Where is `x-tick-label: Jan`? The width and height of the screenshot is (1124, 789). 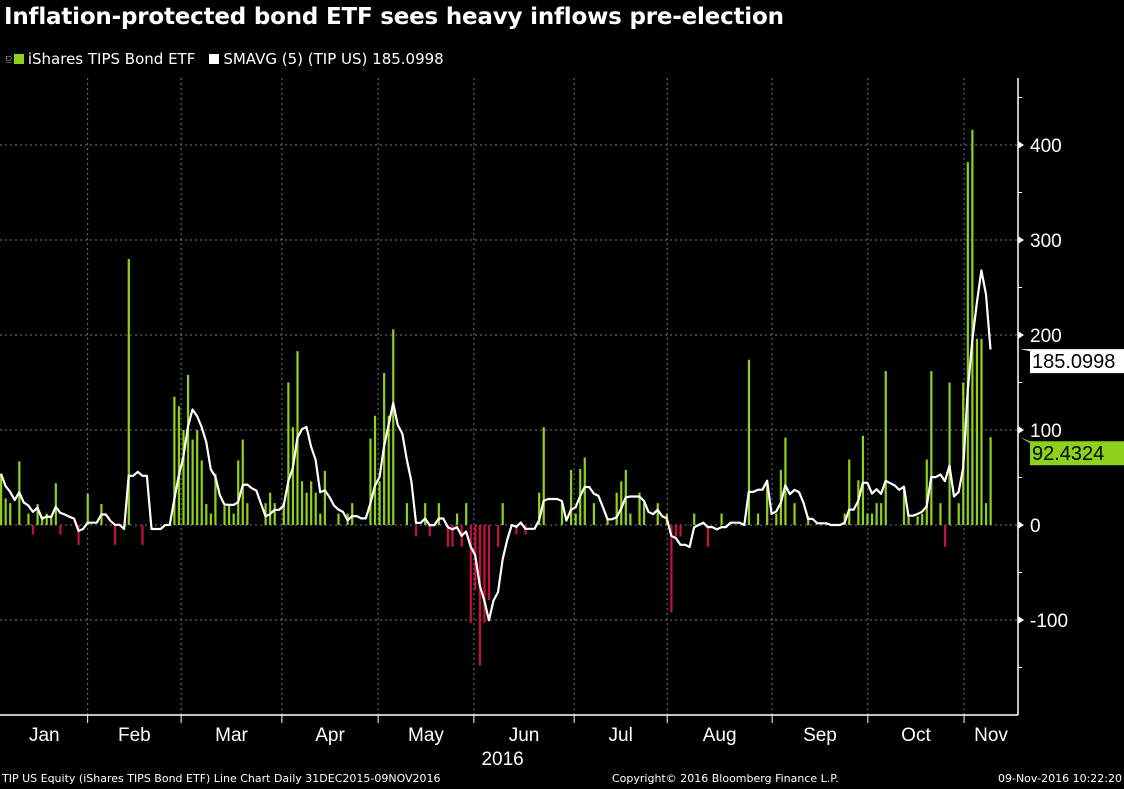
x-tick-label: Jan is located at coordinates (44, 735).